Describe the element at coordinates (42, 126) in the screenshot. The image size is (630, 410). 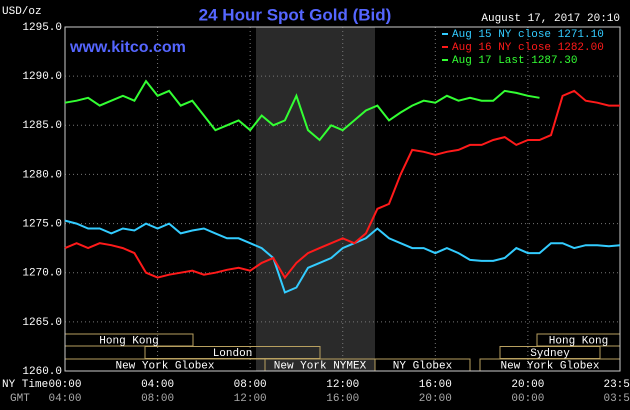
I see `y-tick-label: 1285.0` at that location.